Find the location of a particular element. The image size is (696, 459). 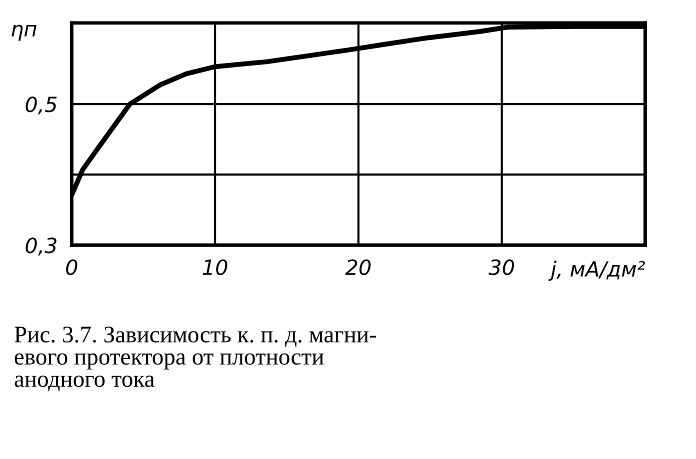

text: Рис. 3.7. Зависимость к. п. д. магни- евого протектора от плотности анодного тока is located at coordinates (195, 359).